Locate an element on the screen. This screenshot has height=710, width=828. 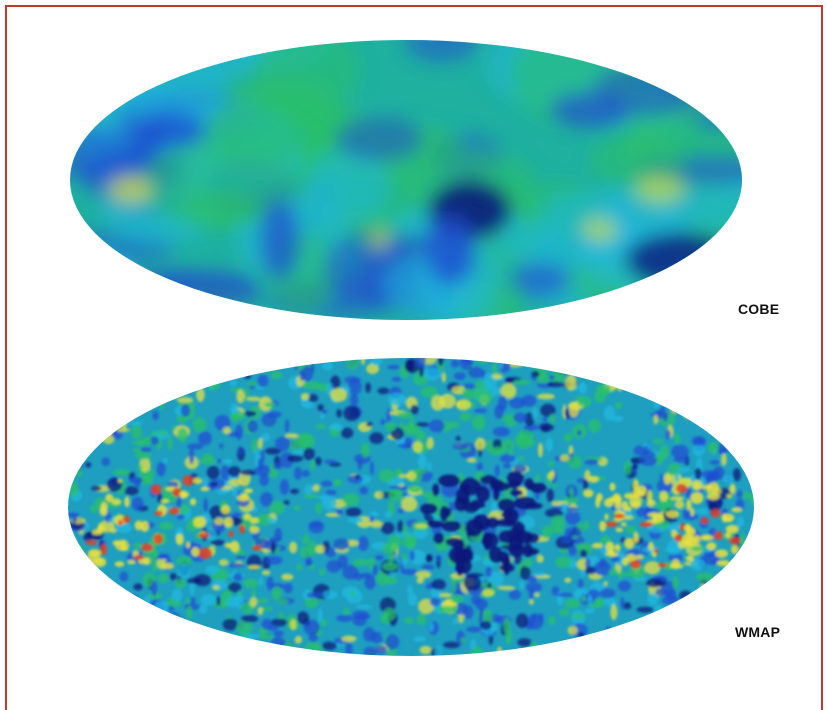
wmap-label: WMAP is located at coordinates (758, 632).